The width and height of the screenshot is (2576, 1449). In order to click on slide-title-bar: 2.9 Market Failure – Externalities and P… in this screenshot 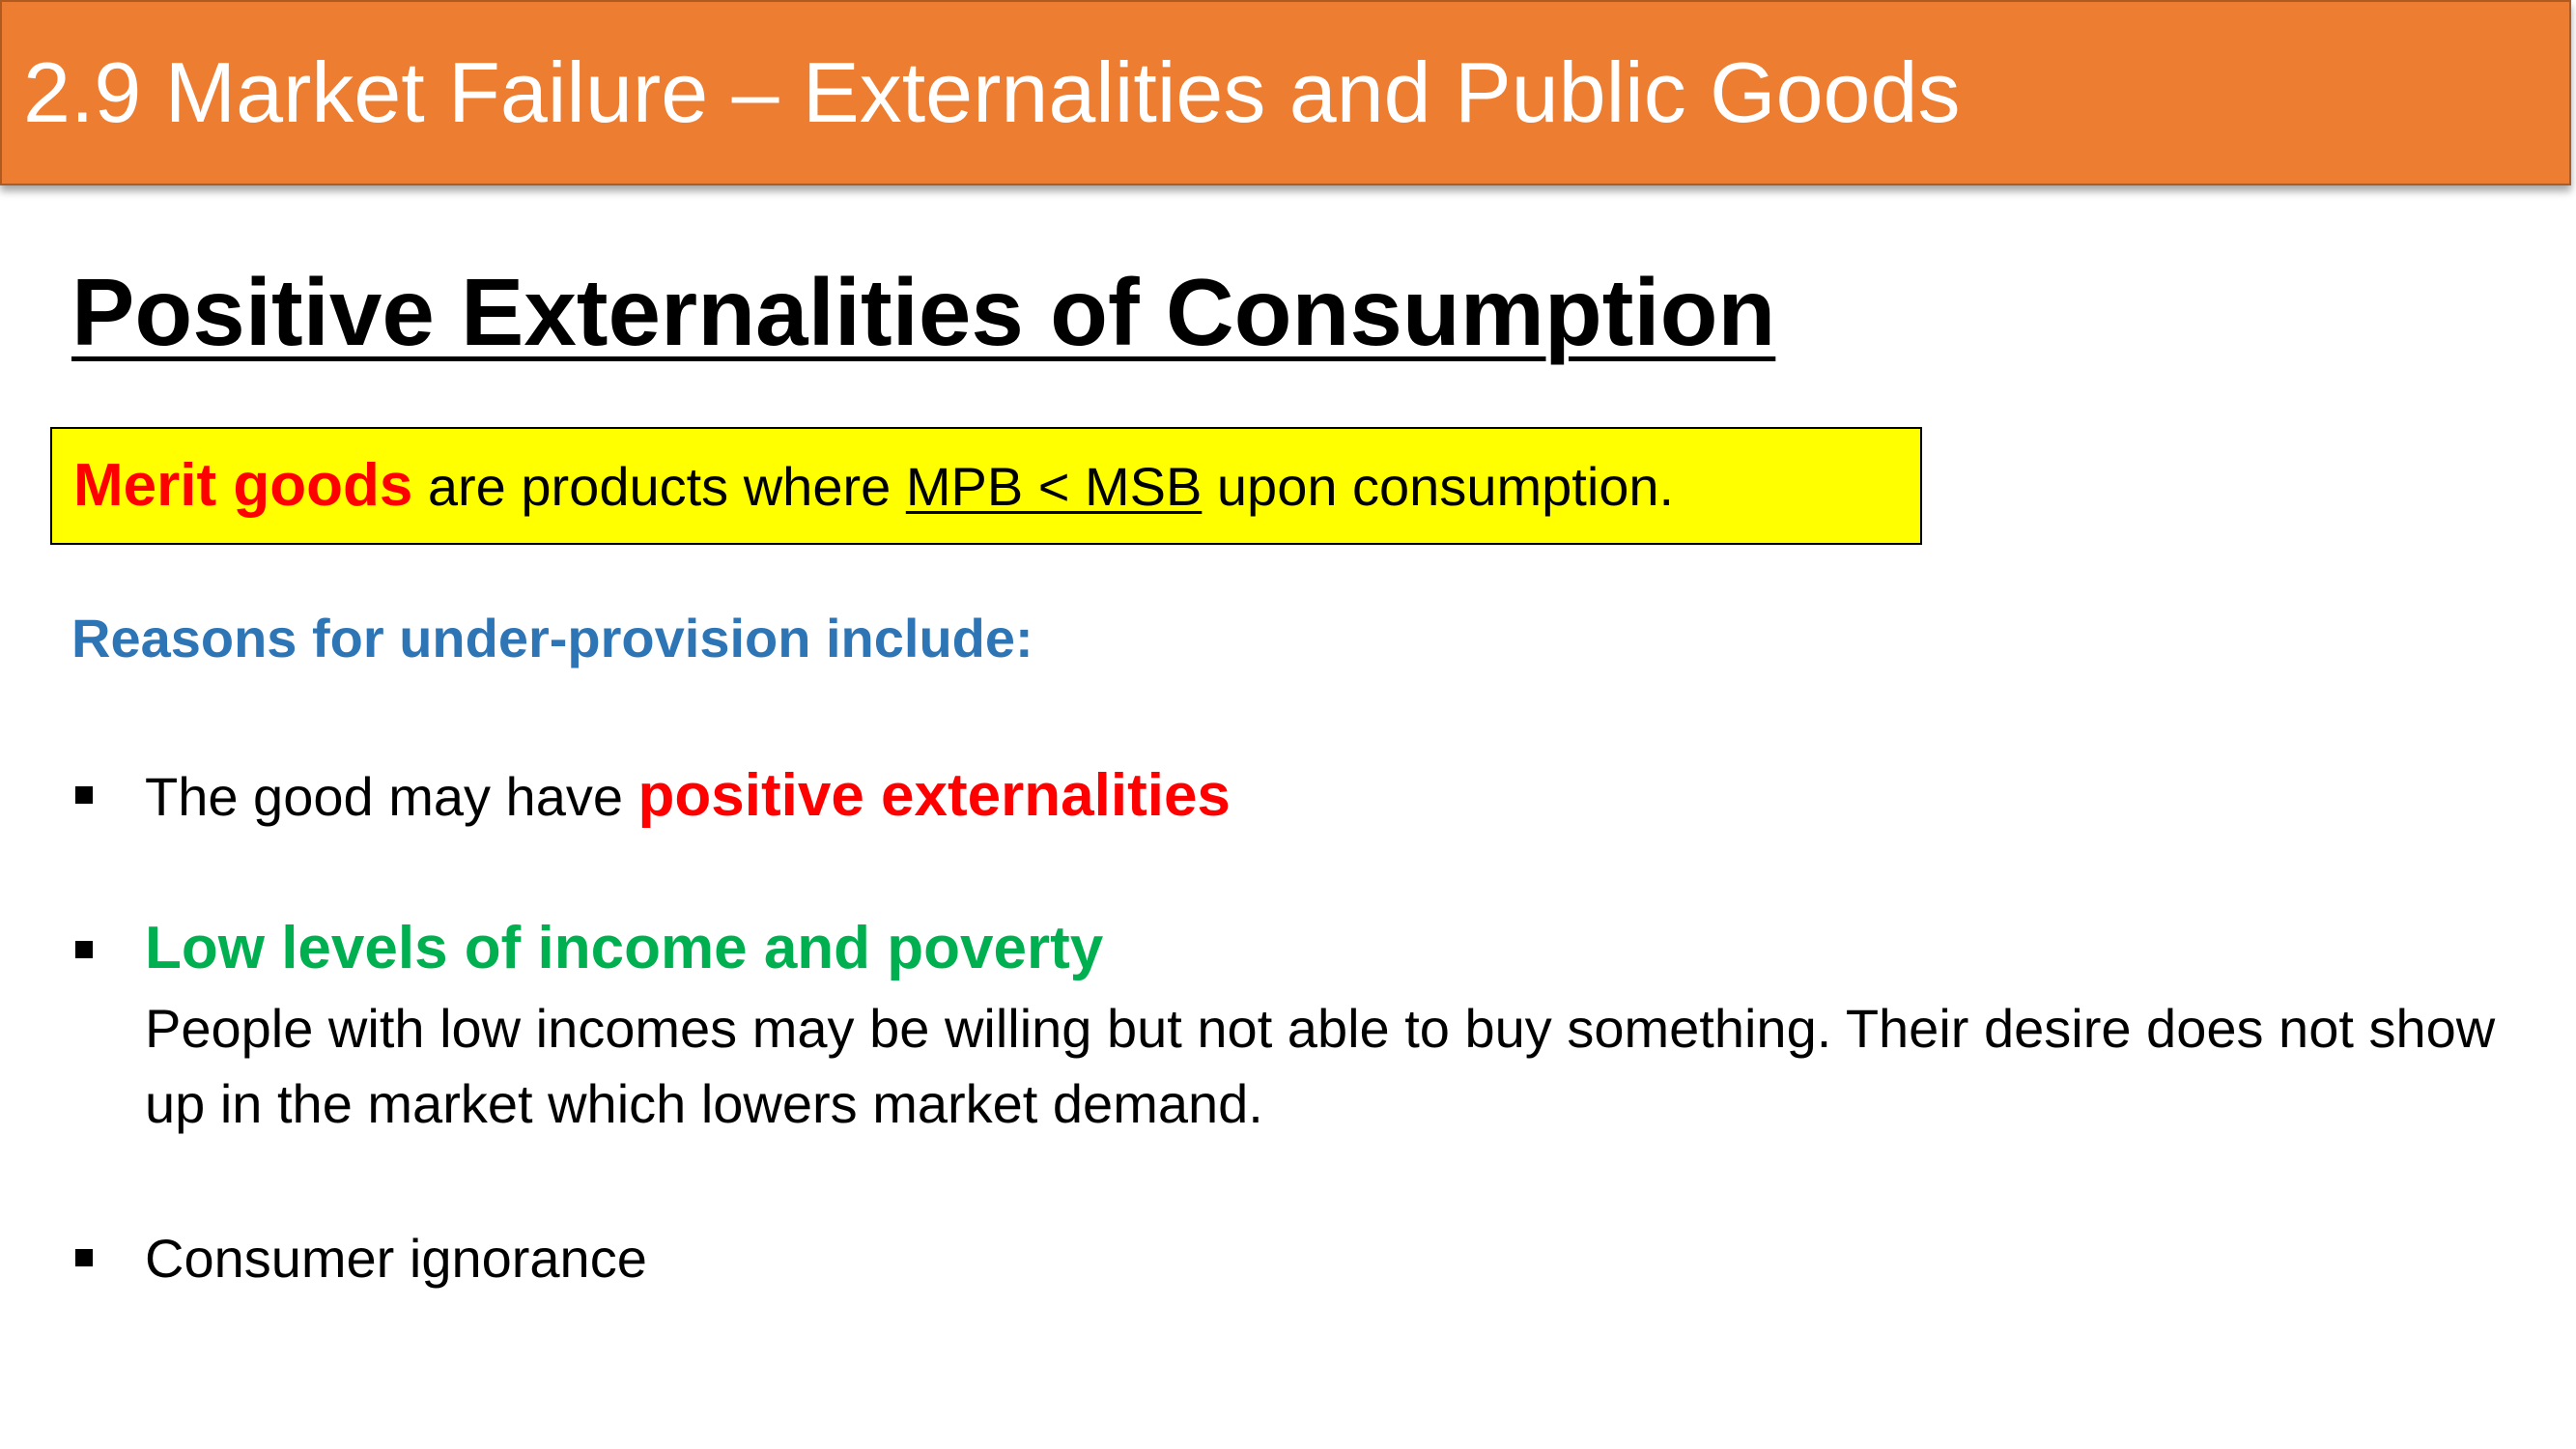, I will do `click(1285, 92)`.